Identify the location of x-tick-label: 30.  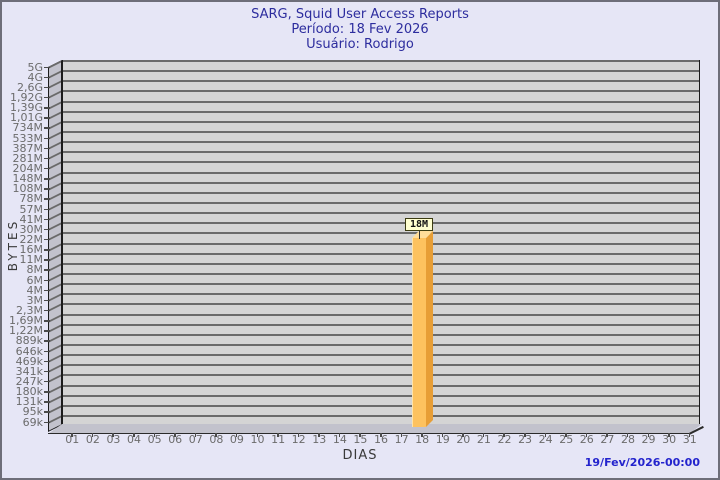
(669, 439).